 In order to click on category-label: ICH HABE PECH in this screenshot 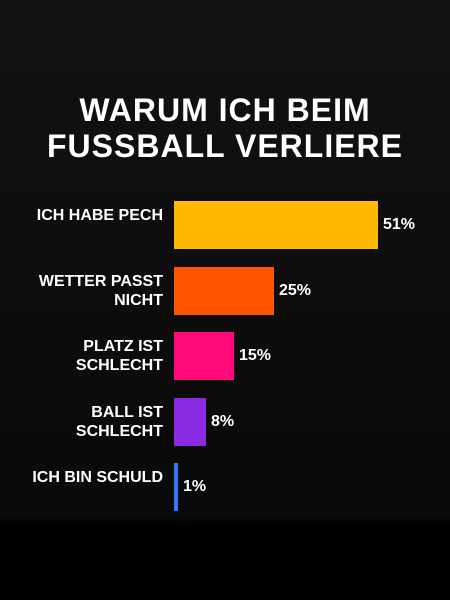, I will do `click(99, 215)`.